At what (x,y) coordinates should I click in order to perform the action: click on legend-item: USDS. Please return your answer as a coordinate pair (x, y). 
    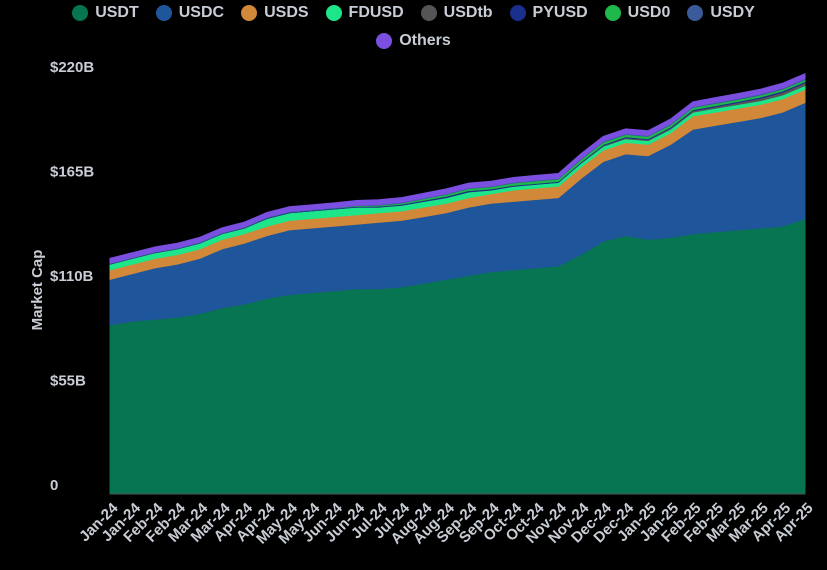
    Looking at the image, I should click on (275, 13).